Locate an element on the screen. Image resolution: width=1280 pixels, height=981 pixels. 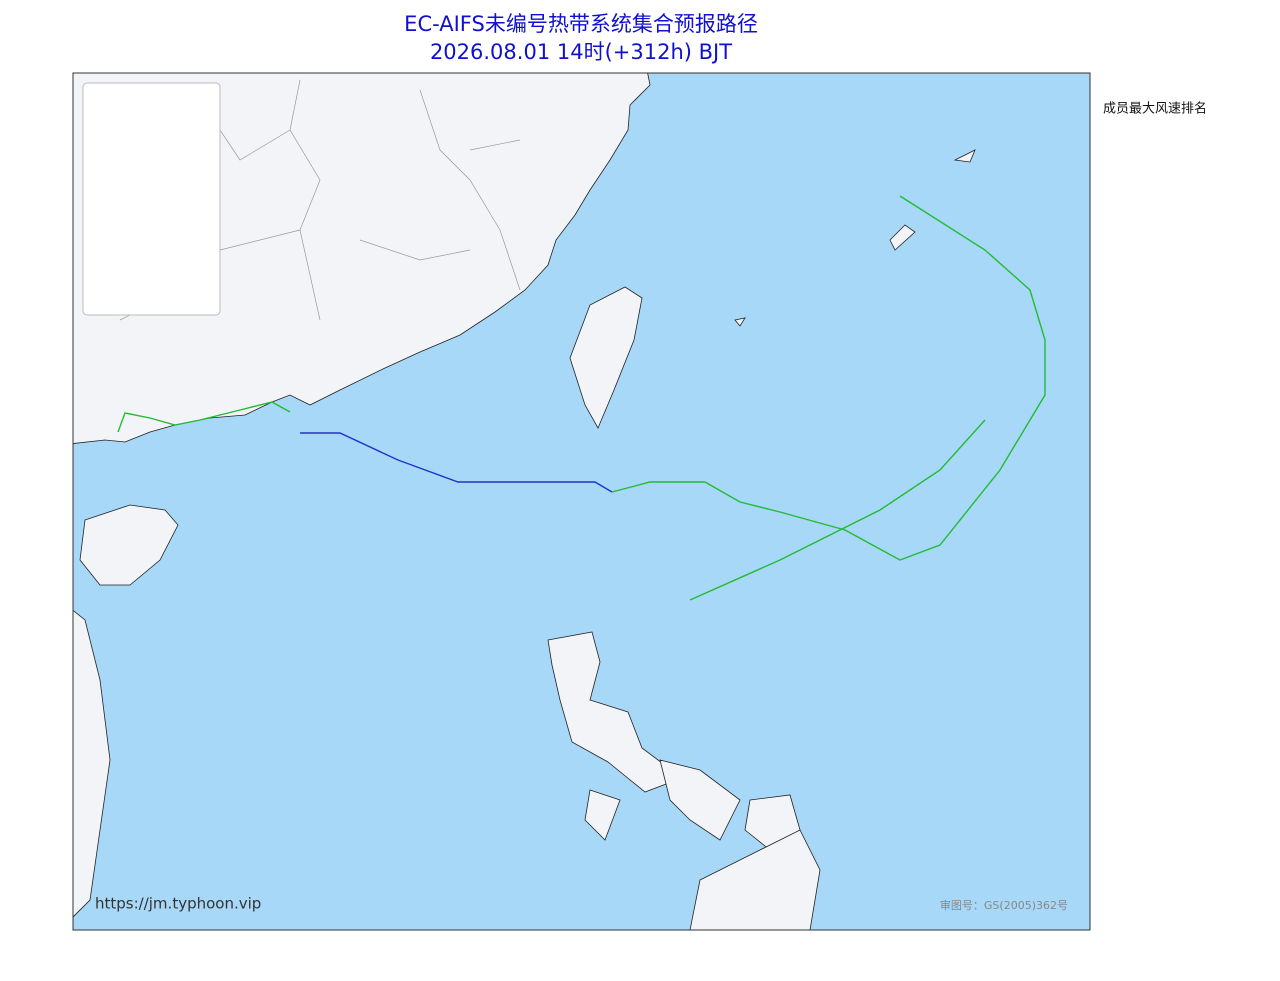
hainan is located at coordinates (129, 545).